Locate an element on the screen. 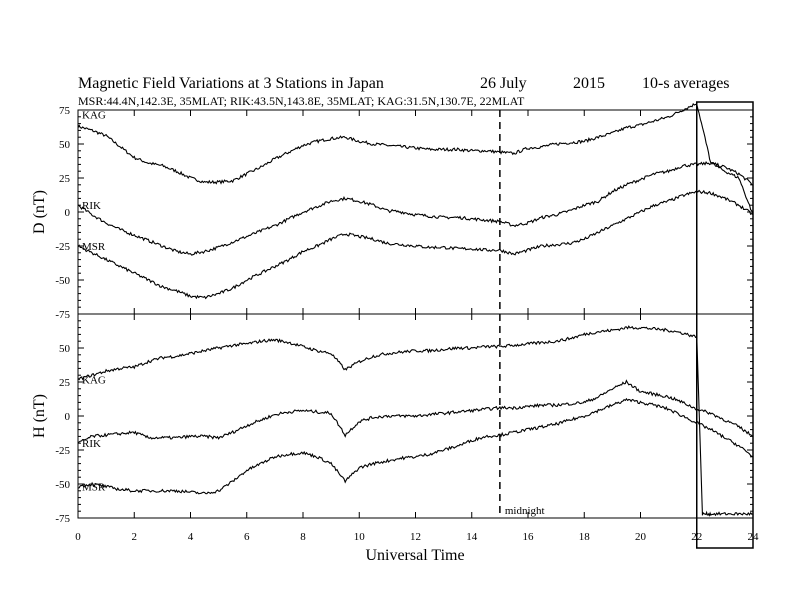  x-tick-label: 6 is located at coordinates (247, 537).